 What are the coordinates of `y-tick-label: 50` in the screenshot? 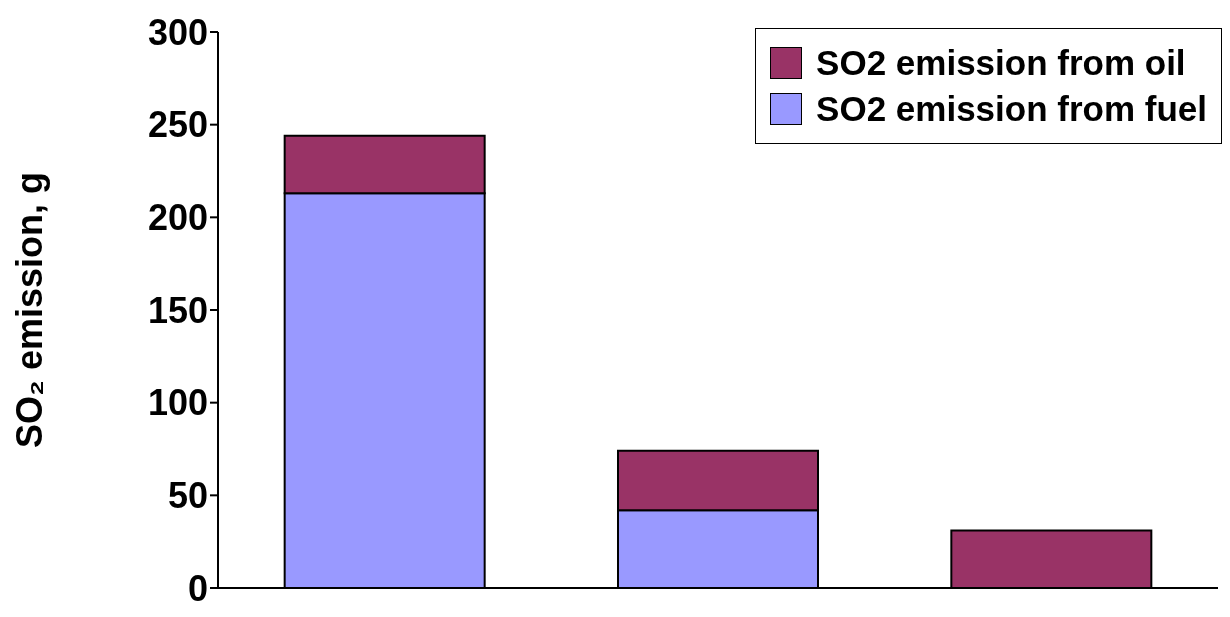 It's located at (187, 496).